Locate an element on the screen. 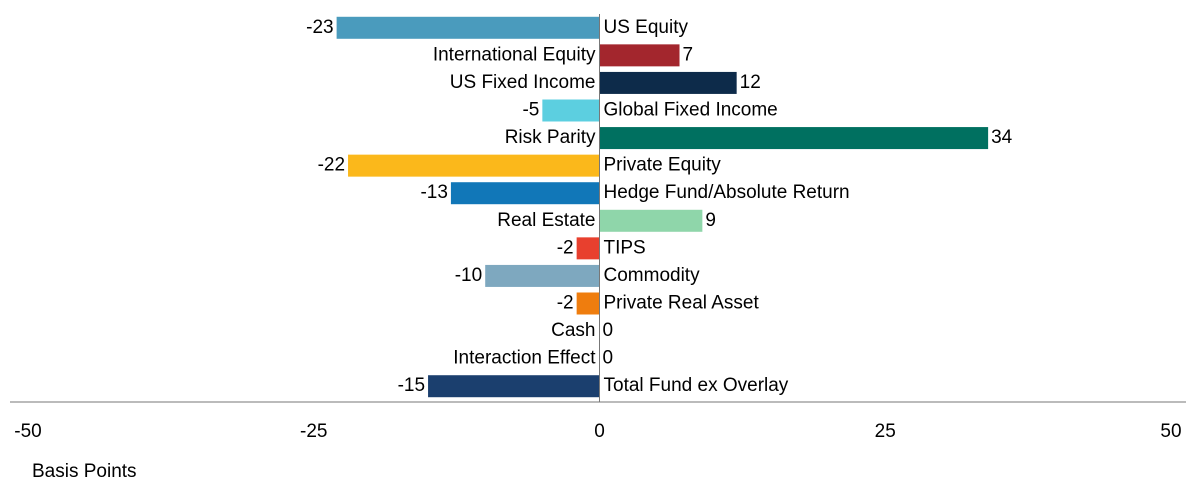 The width and height of the screenshot is (1186, 486). x-tick-label: 50 is located at coordinates (1170, 431).